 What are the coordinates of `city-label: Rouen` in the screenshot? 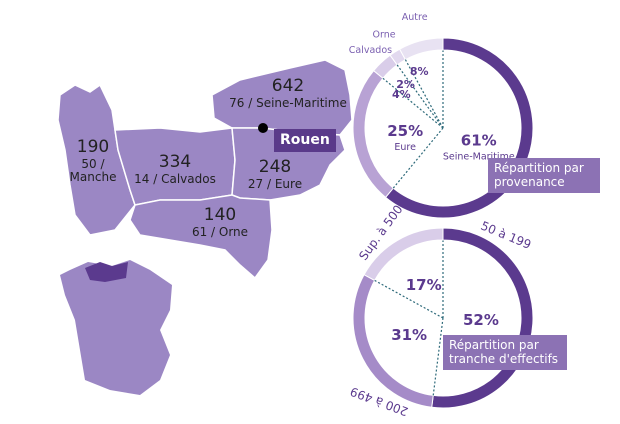 It's located at (305, 140).